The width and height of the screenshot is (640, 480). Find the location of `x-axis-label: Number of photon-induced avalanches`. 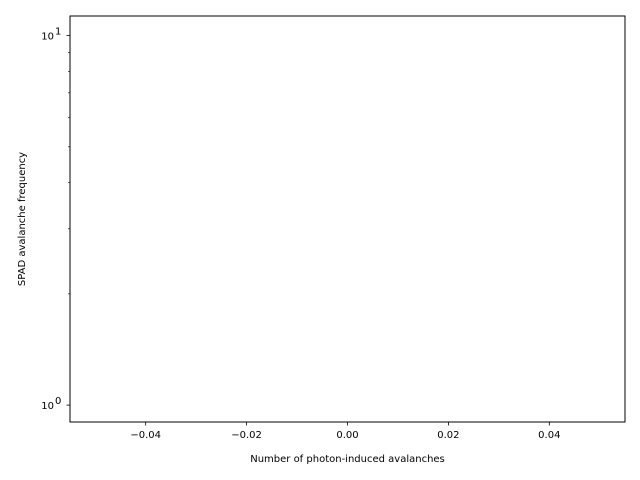

x-axis-label: Number of photon-induced avalanches is located at coordinates (347, 459).